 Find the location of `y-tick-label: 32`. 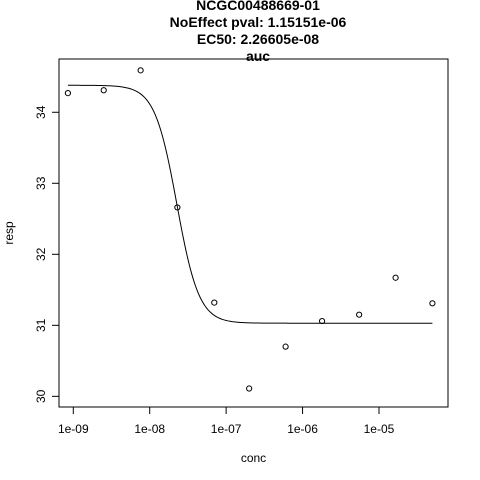

y-tick-label: 32 is located at coordinates (41, 254).